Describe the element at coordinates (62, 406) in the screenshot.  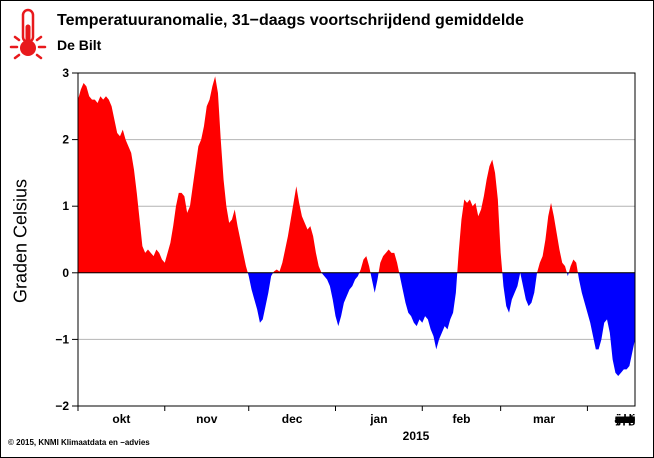
I see `y-tick-label: −2` at that location.